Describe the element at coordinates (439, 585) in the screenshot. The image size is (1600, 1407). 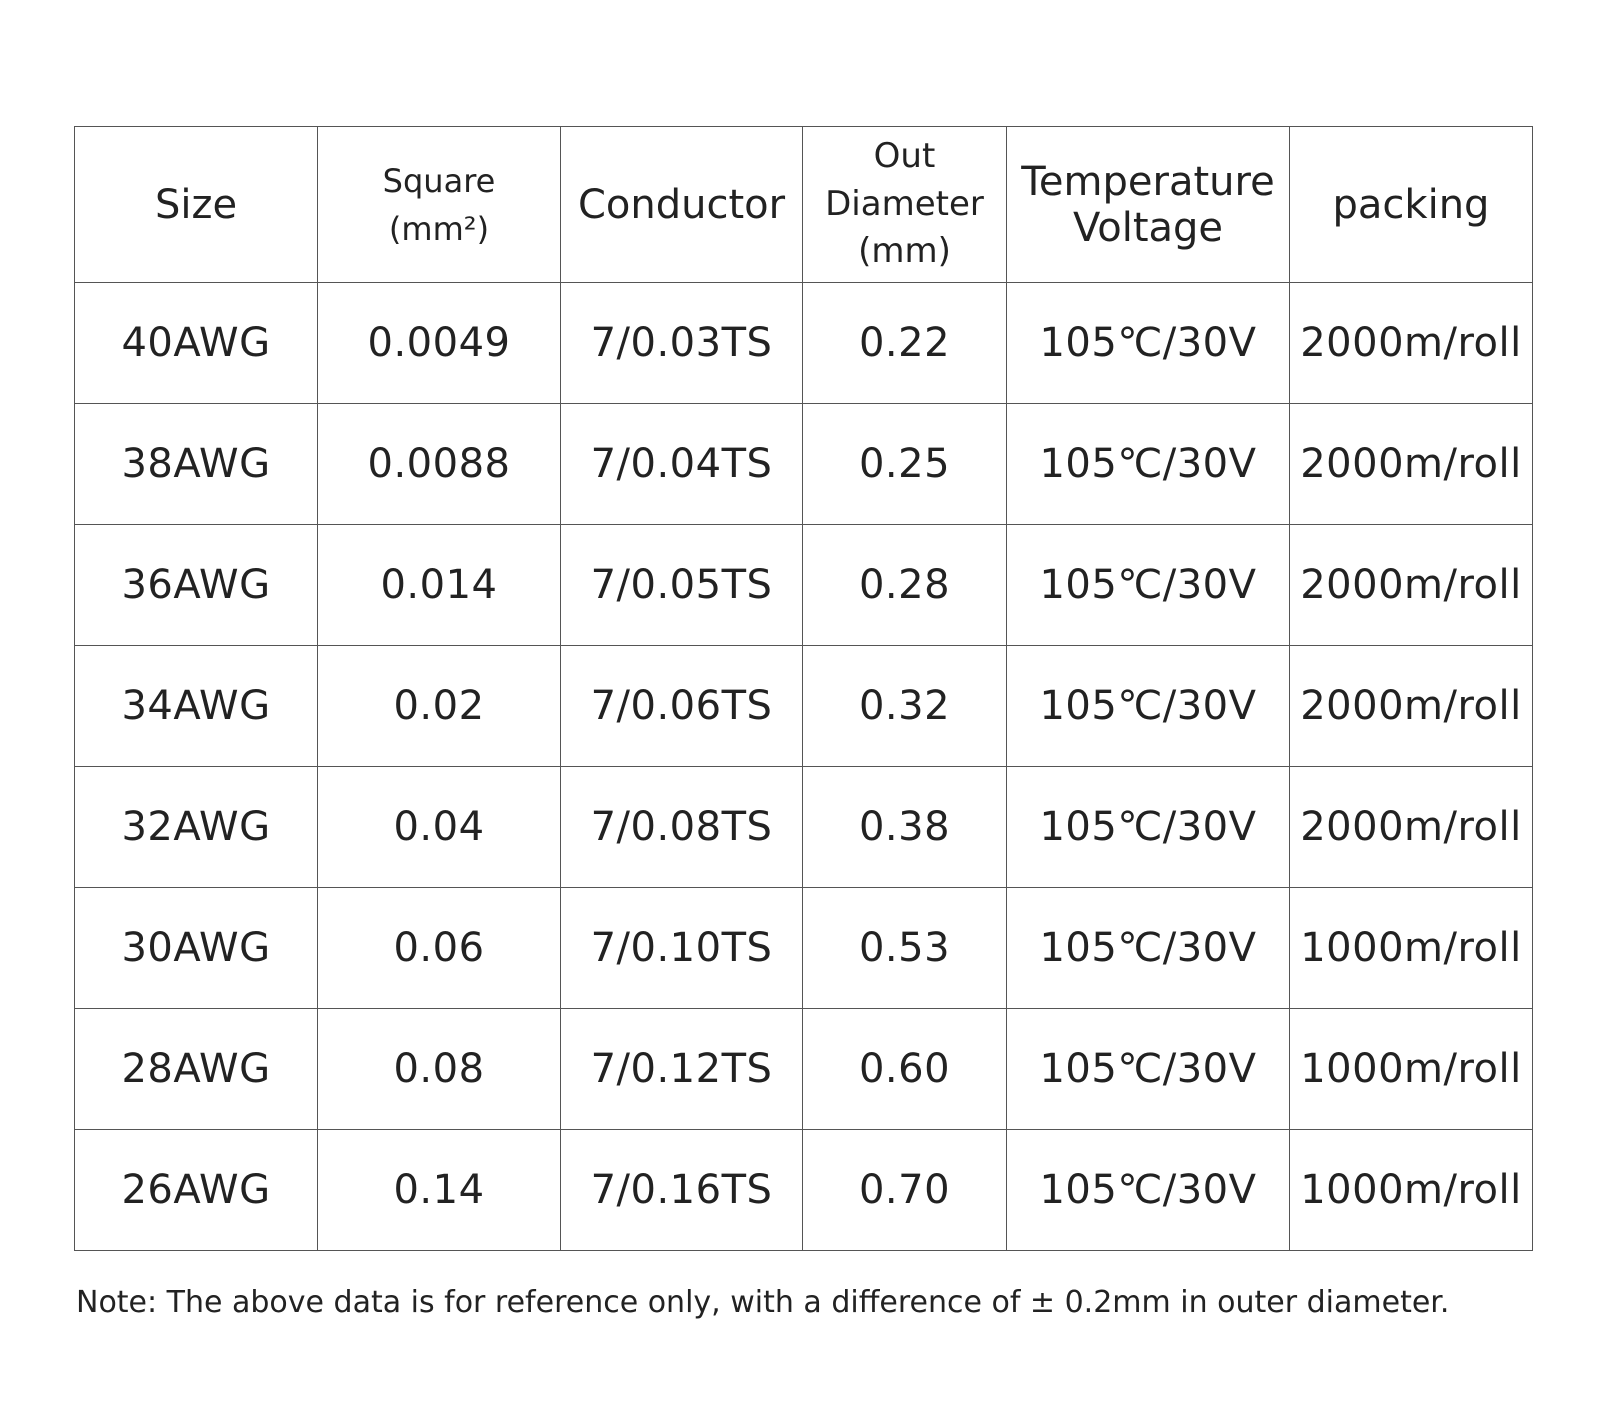
I see `cell-square: 0.014` at that location.